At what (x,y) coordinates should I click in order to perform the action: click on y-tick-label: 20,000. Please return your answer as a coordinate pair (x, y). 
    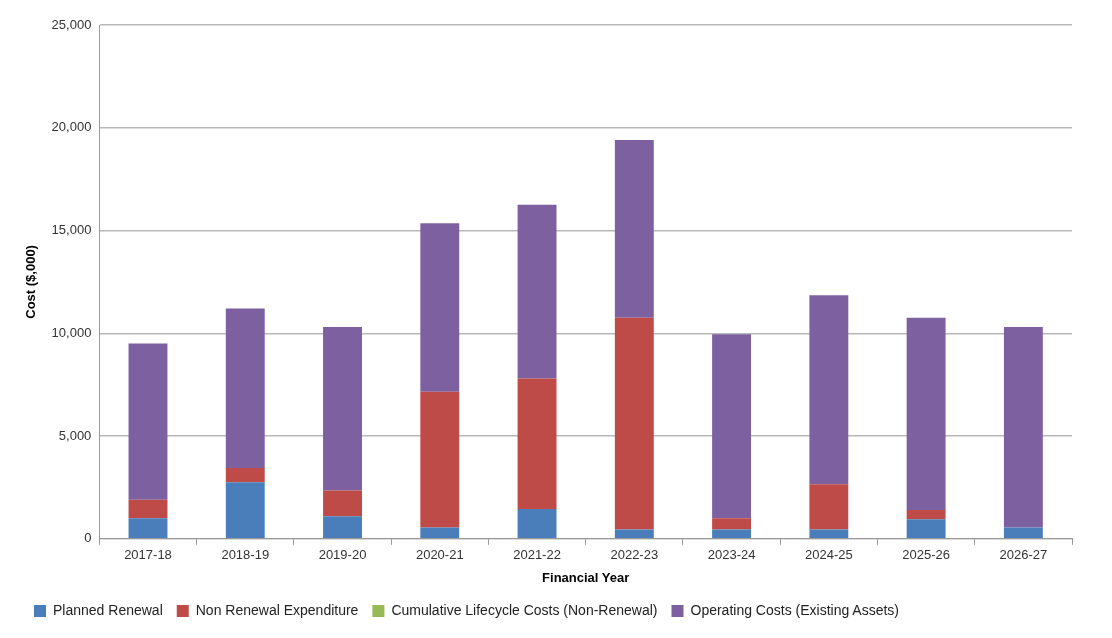
    Looking at the image, I should click on (71, 127).